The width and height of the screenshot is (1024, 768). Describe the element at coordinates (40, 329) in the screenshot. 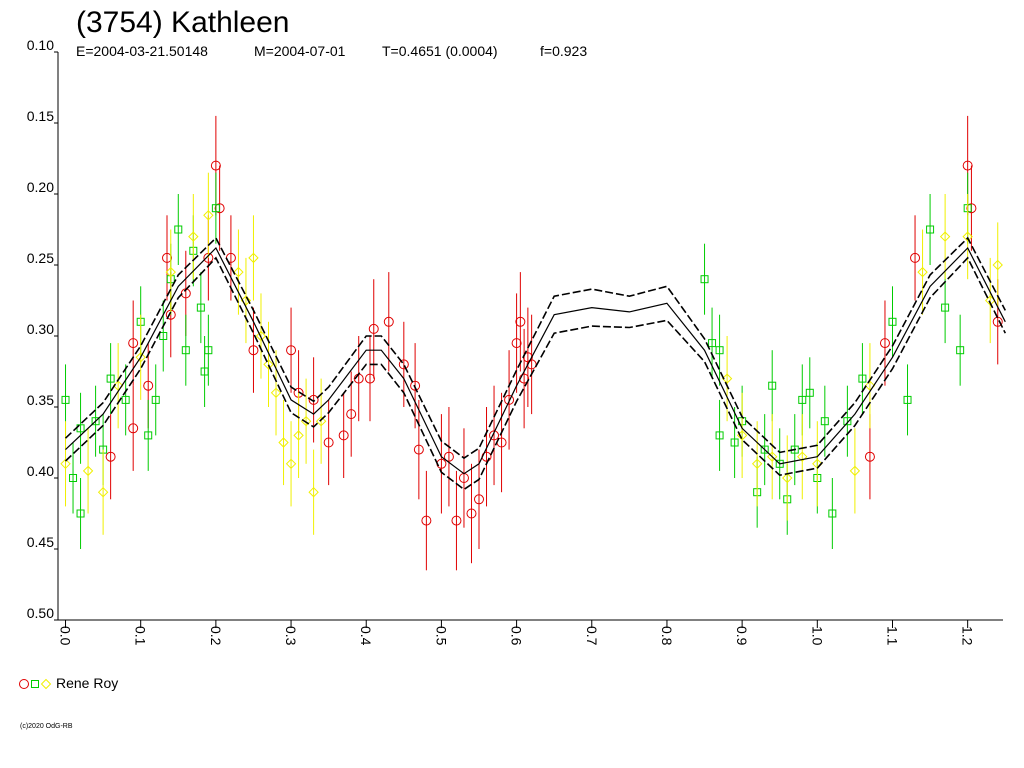

I see `y-tick-label: 0.30` at that location.